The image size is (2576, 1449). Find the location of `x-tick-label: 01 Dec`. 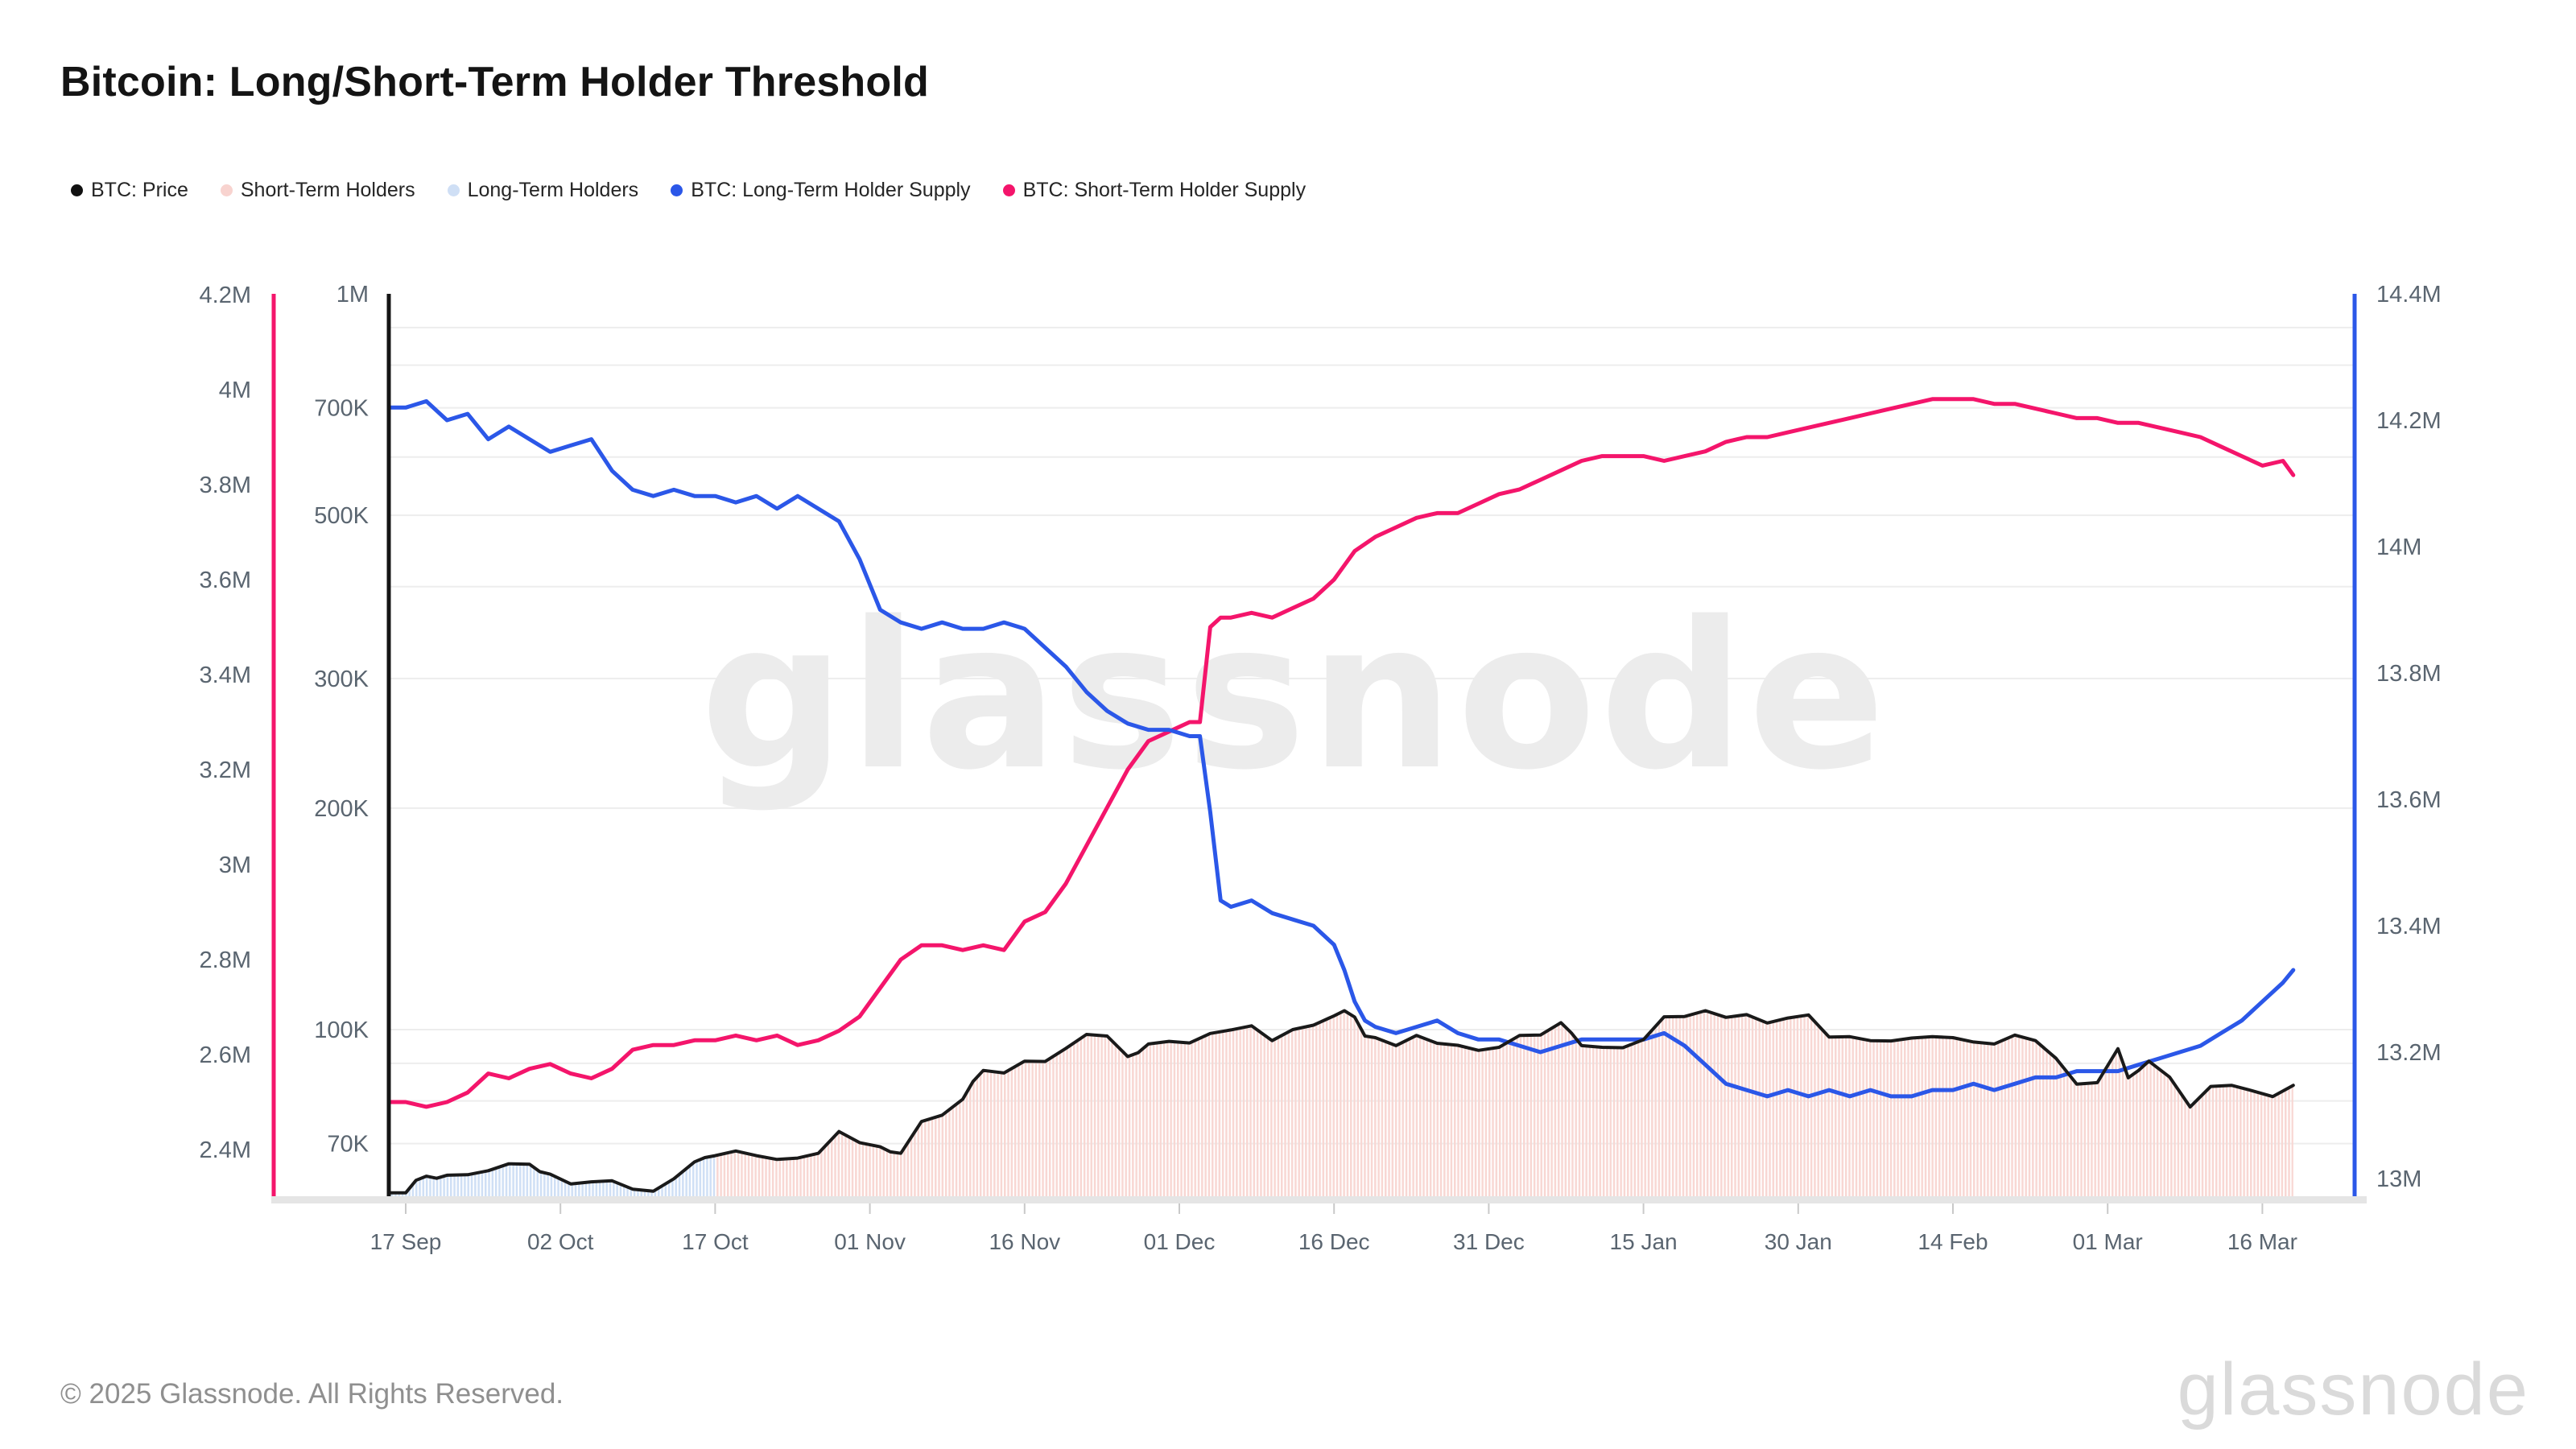

x-tick-label: 01 Dec is located at coordinates (1180, 1241).